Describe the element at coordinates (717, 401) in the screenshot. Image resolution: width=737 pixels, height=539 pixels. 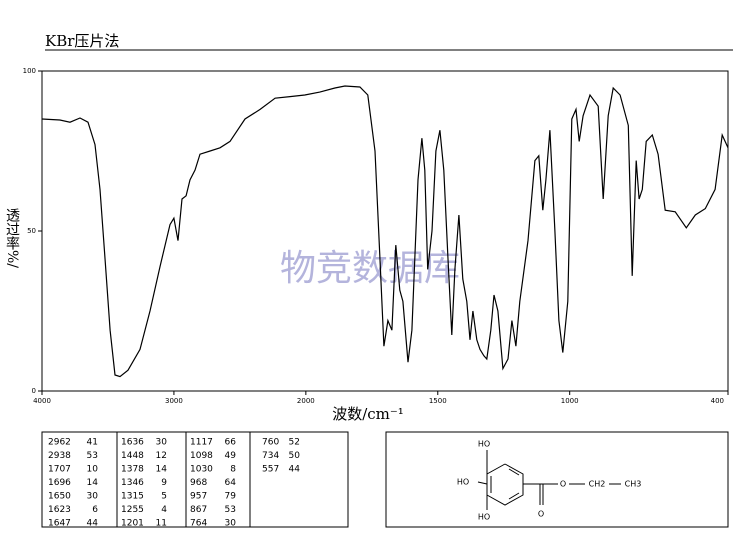
I see `x-tick-label: 400` at that location.